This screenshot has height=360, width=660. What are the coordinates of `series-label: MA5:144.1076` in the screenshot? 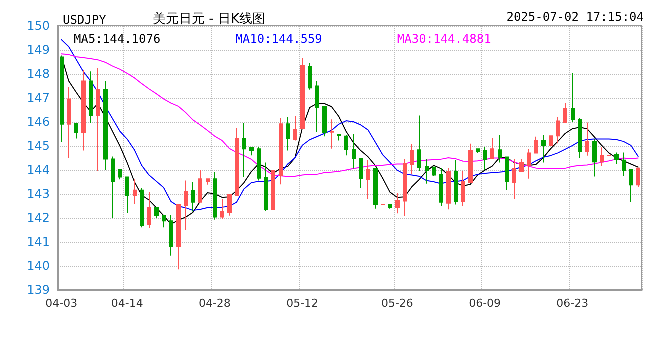 It's located at (117, 39).